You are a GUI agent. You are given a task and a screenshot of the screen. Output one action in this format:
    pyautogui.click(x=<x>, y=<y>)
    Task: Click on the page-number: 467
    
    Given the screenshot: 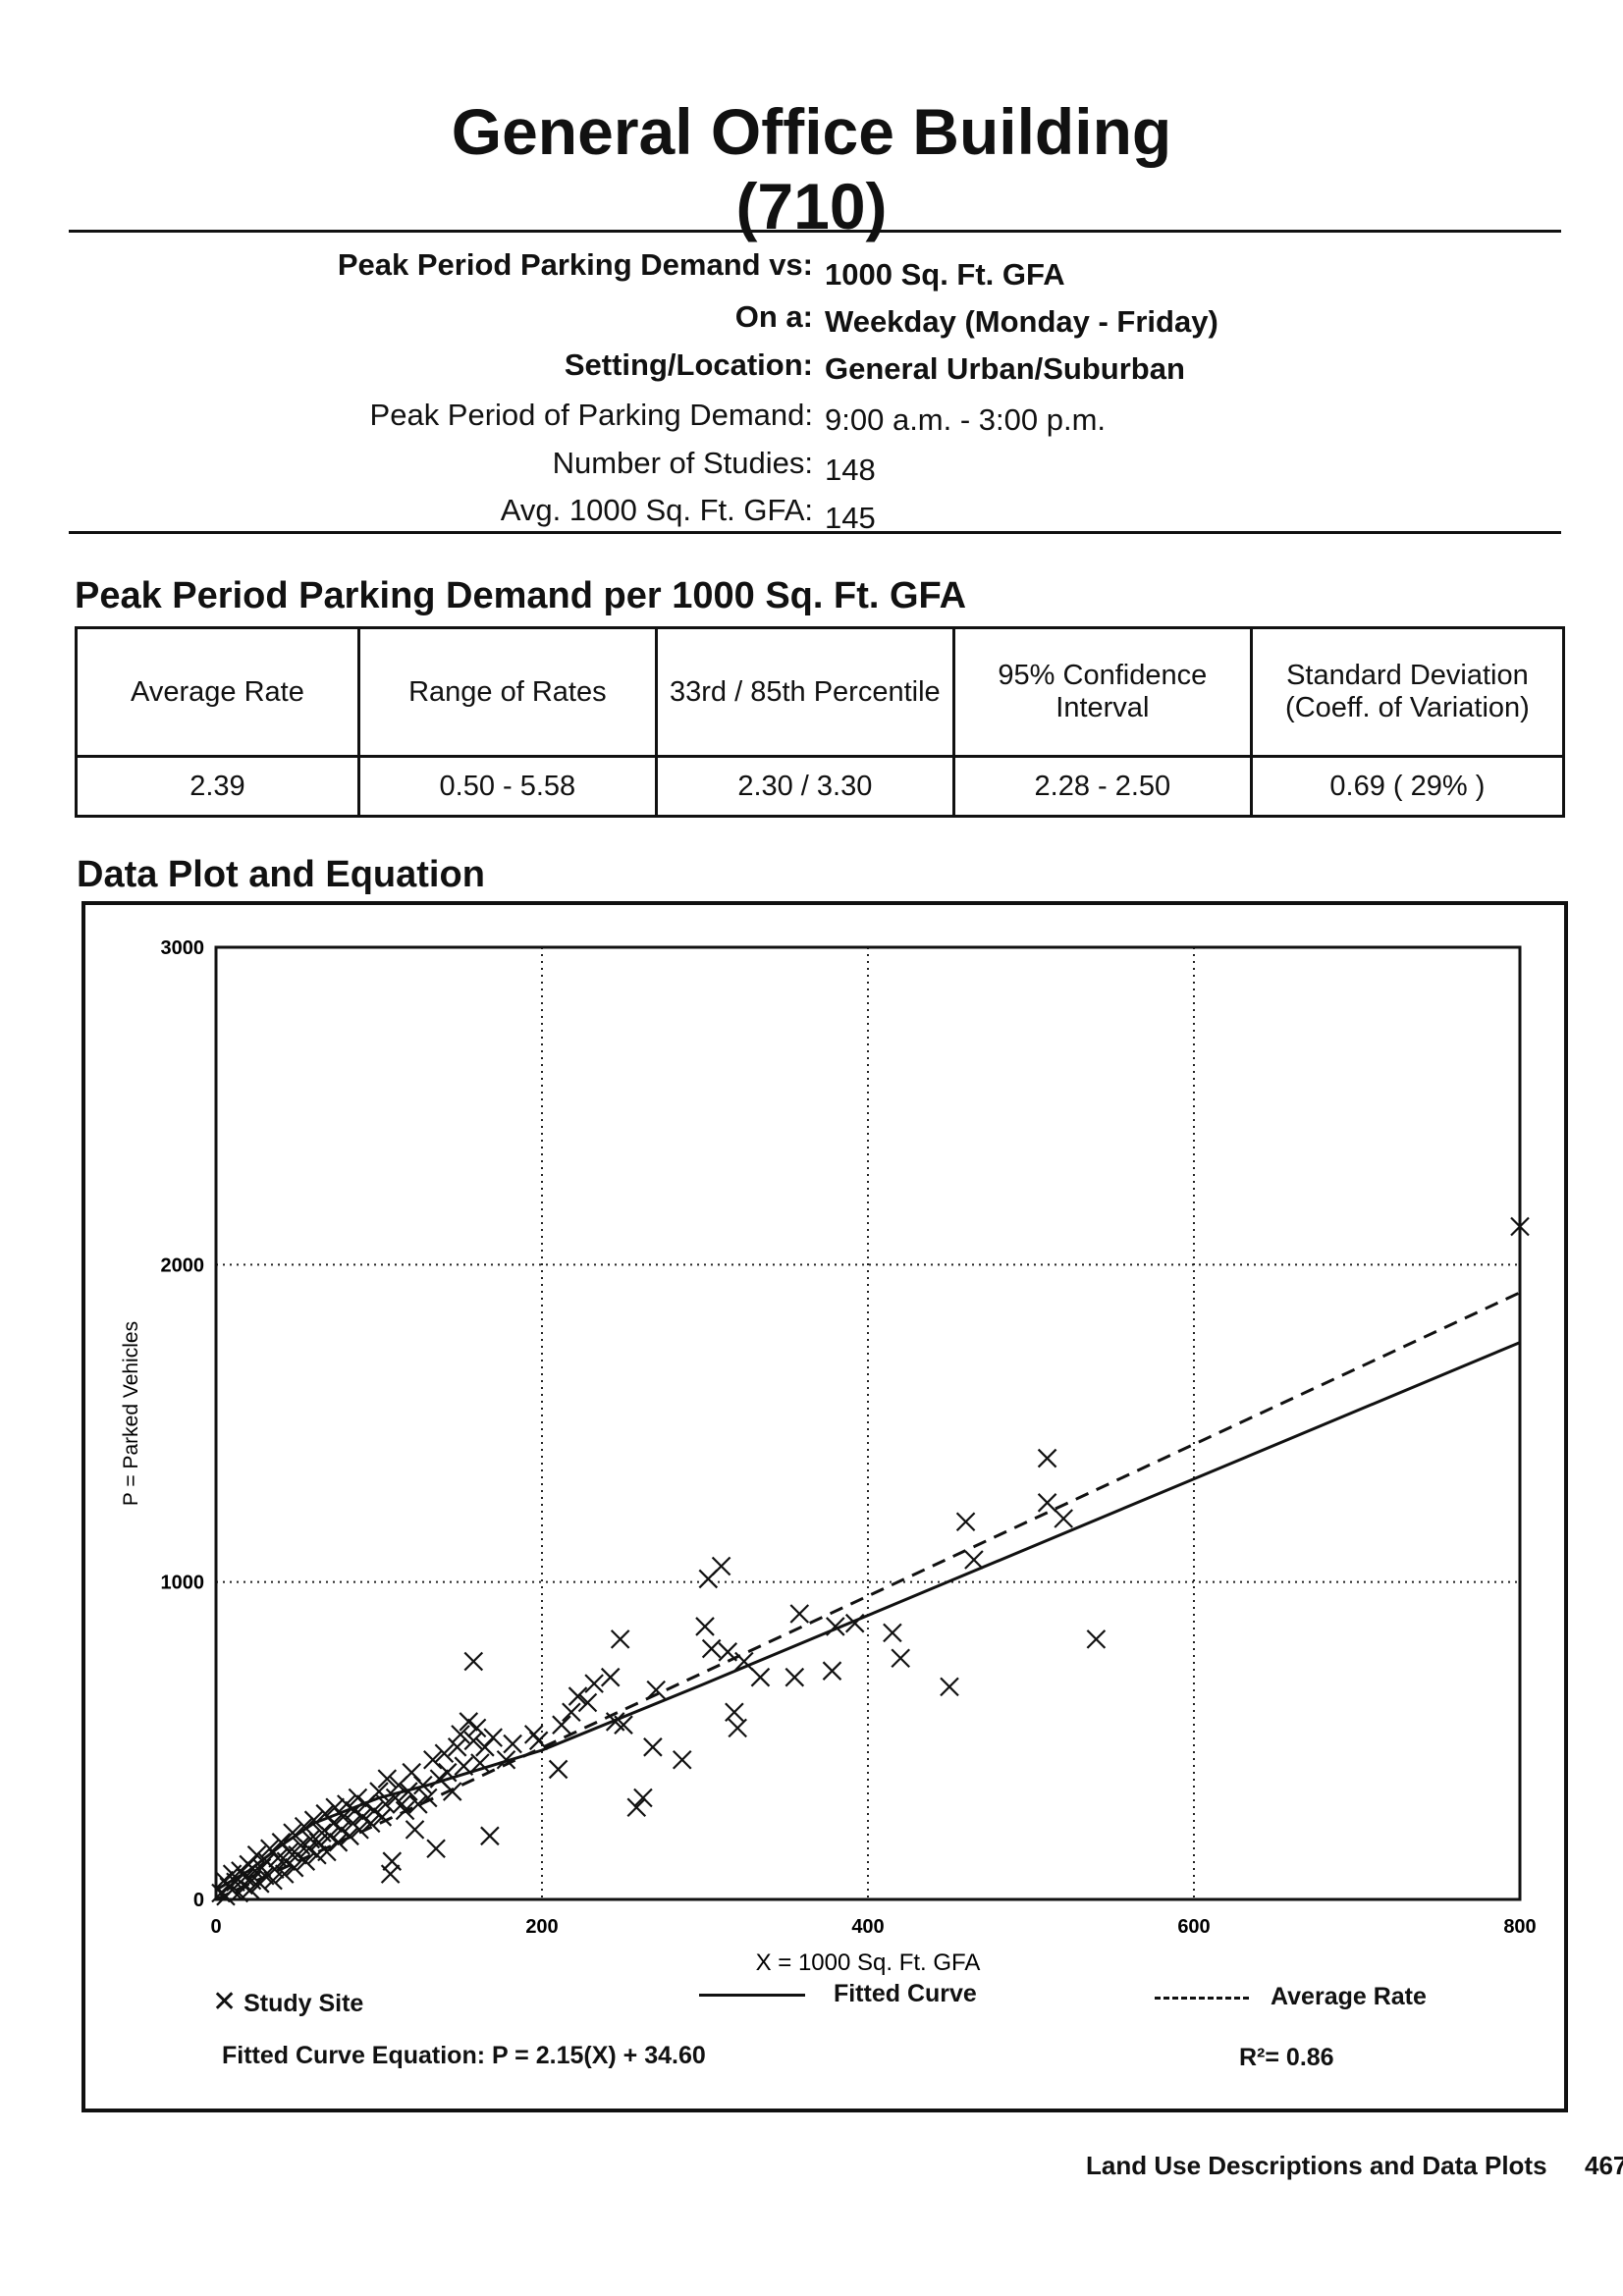 What is the action you would take?
    pyautogui.click(x=1604, y=2165)
    